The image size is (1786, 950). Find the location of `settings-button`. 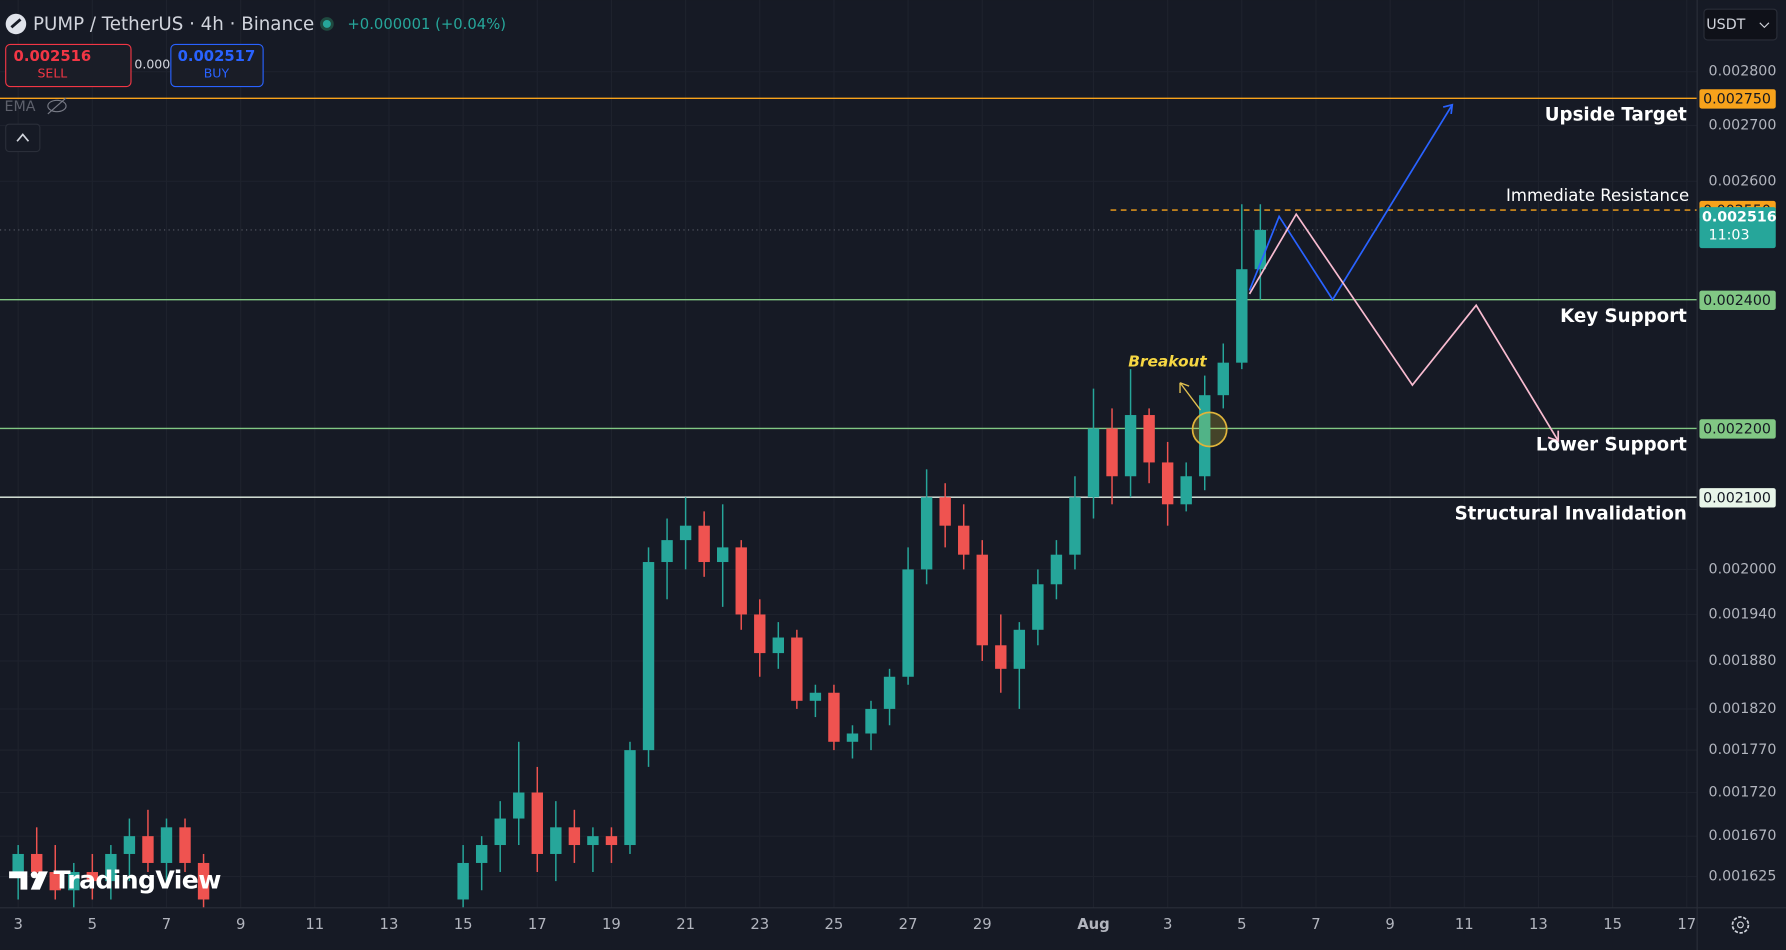

settings-button is located at coordinates (1740, 925).